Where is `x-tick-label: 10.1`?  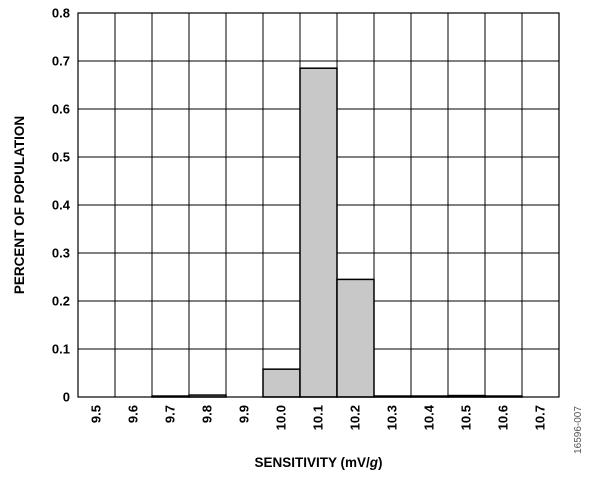 x-tick-label: 10.1 is located at coordinates (318, 417).